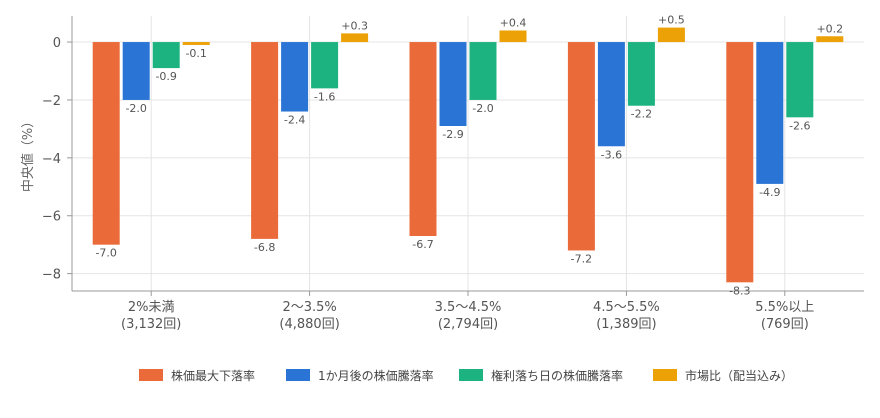  I want to click on data-label: +0.2, so click(829, 28).